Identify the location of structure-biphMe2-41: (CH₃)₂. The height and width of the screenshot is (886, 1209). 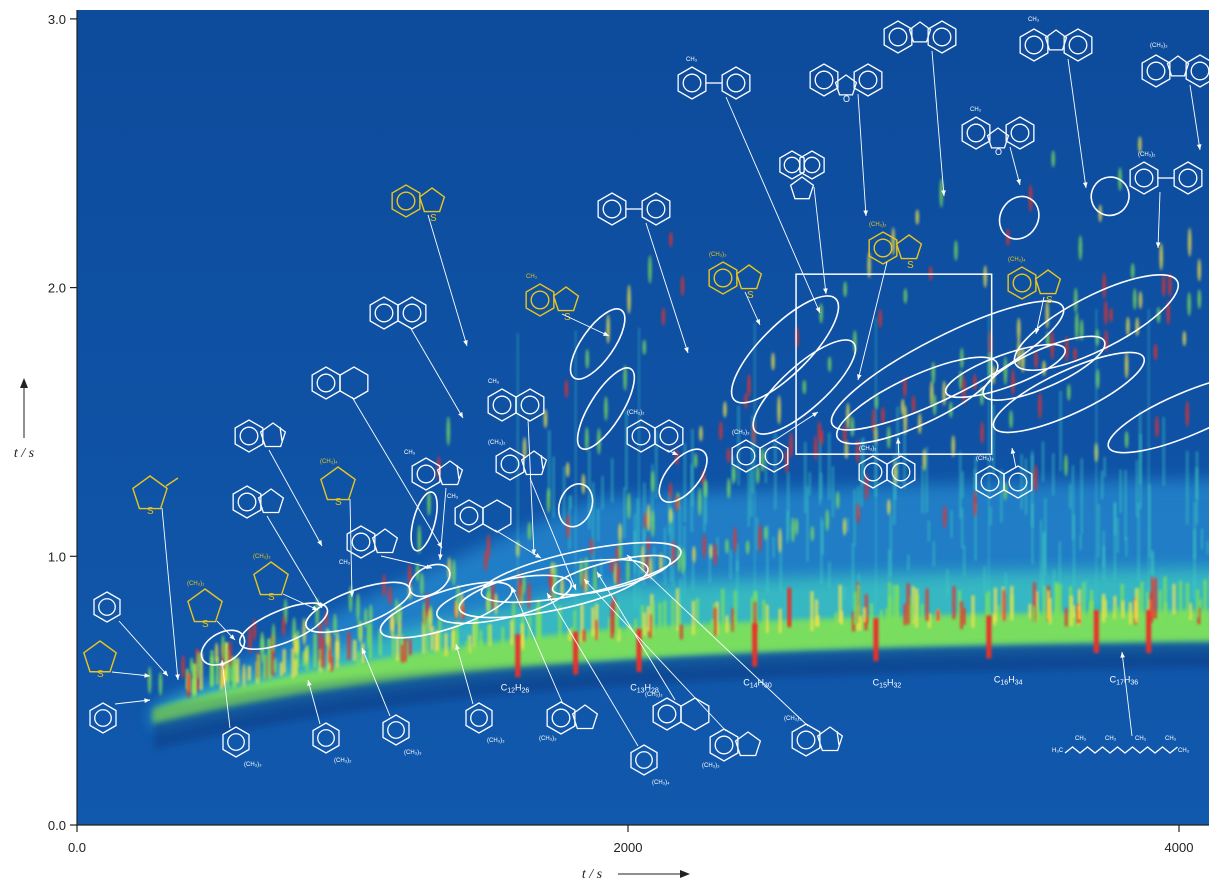
(1166, 173).